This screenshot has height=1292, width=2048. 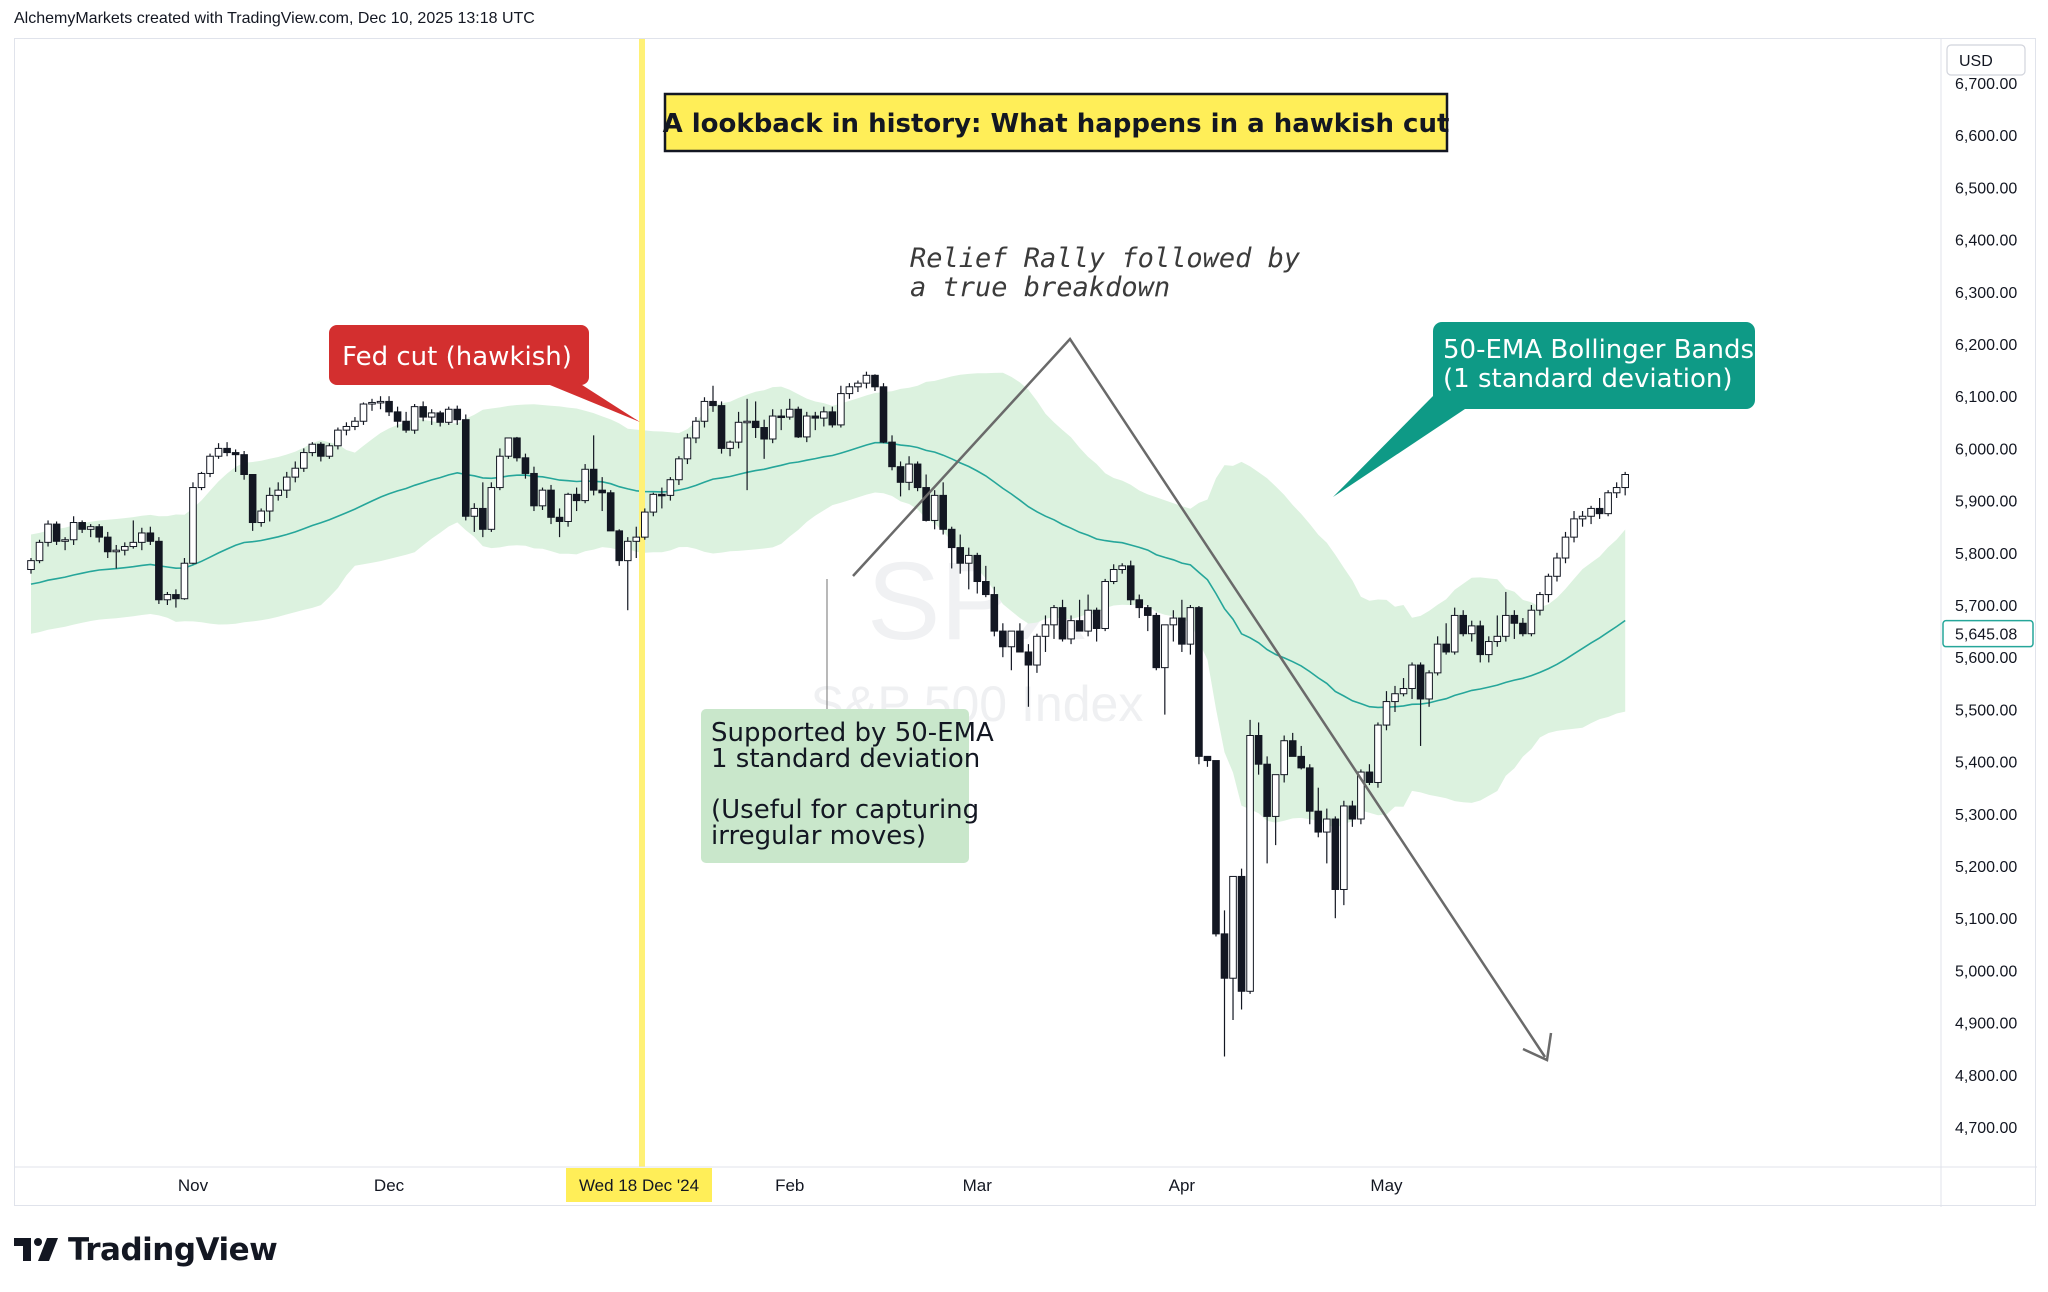 I want to click on price-tick-label: 6,400.00, so click(x=1986, y=241).